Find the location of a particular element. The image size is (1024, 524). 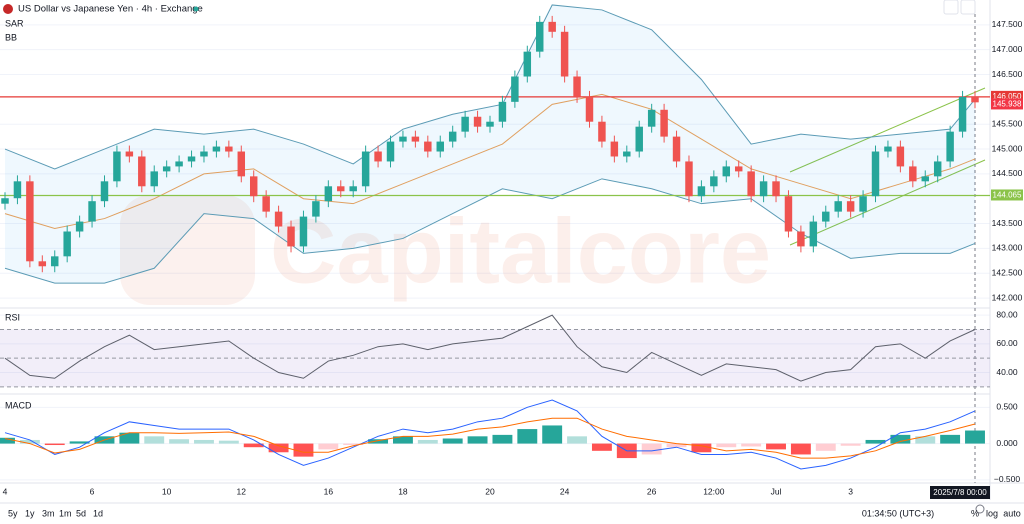

clock: 01:34:50 (UTC+3) is located at coordinates (898, 513).